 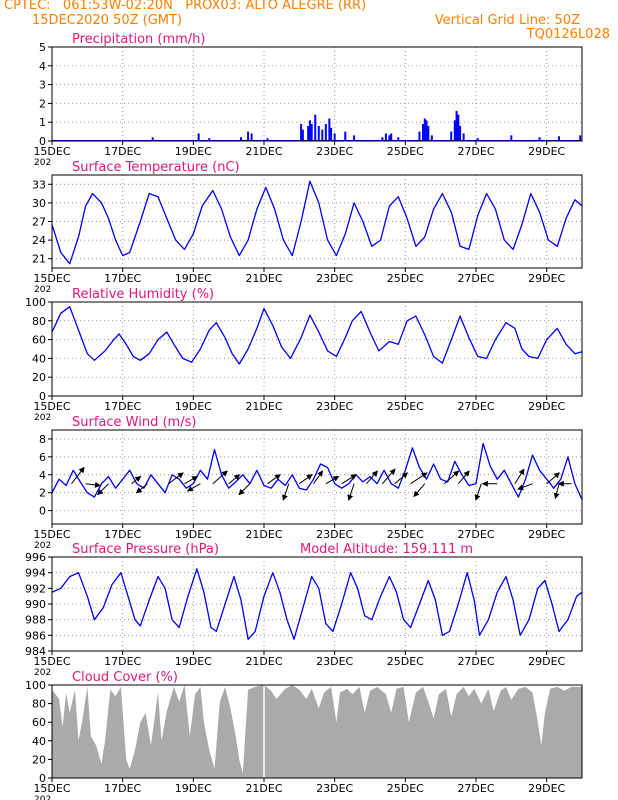 What do you see at coordinates (42, 66) in the screenshot?
I see `y-tick-label: 4` at bounding box center [42, 66].